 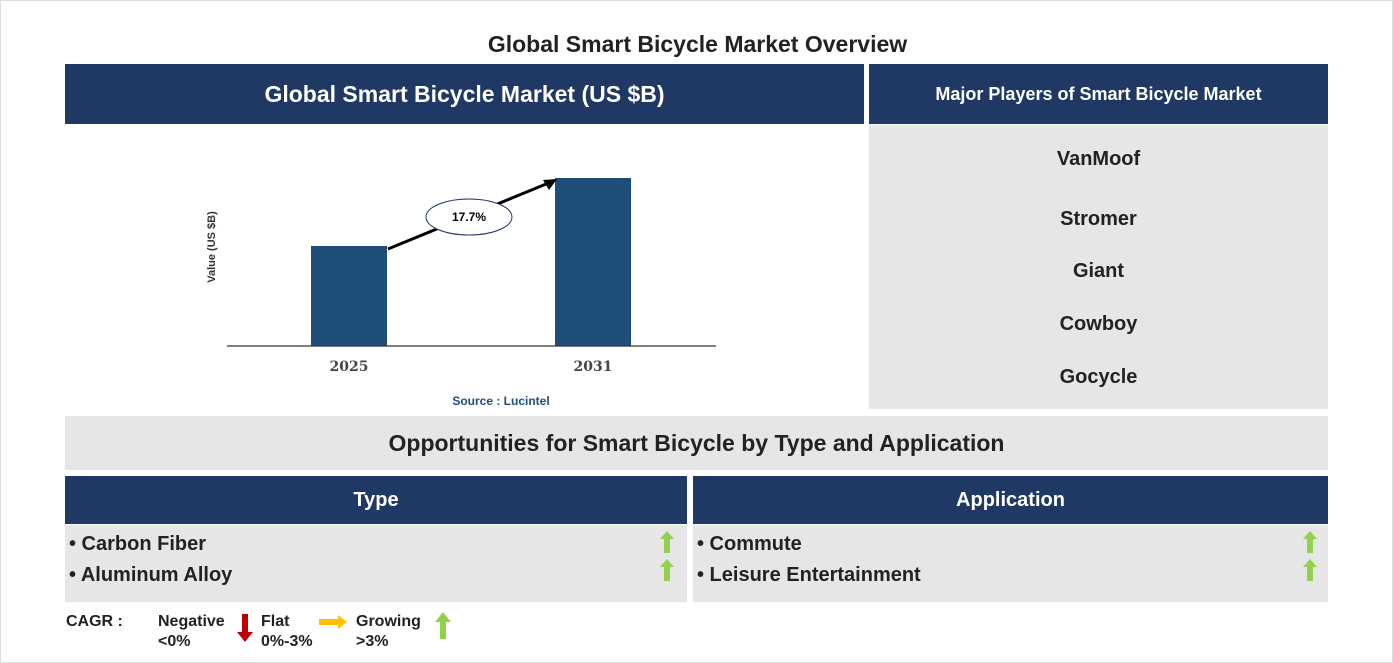 What do you see at coordinates (697, 44) in the screenshot?
I see `page-title: Global Smart Bicycle Market Overview` at bounding box center [697, 44].